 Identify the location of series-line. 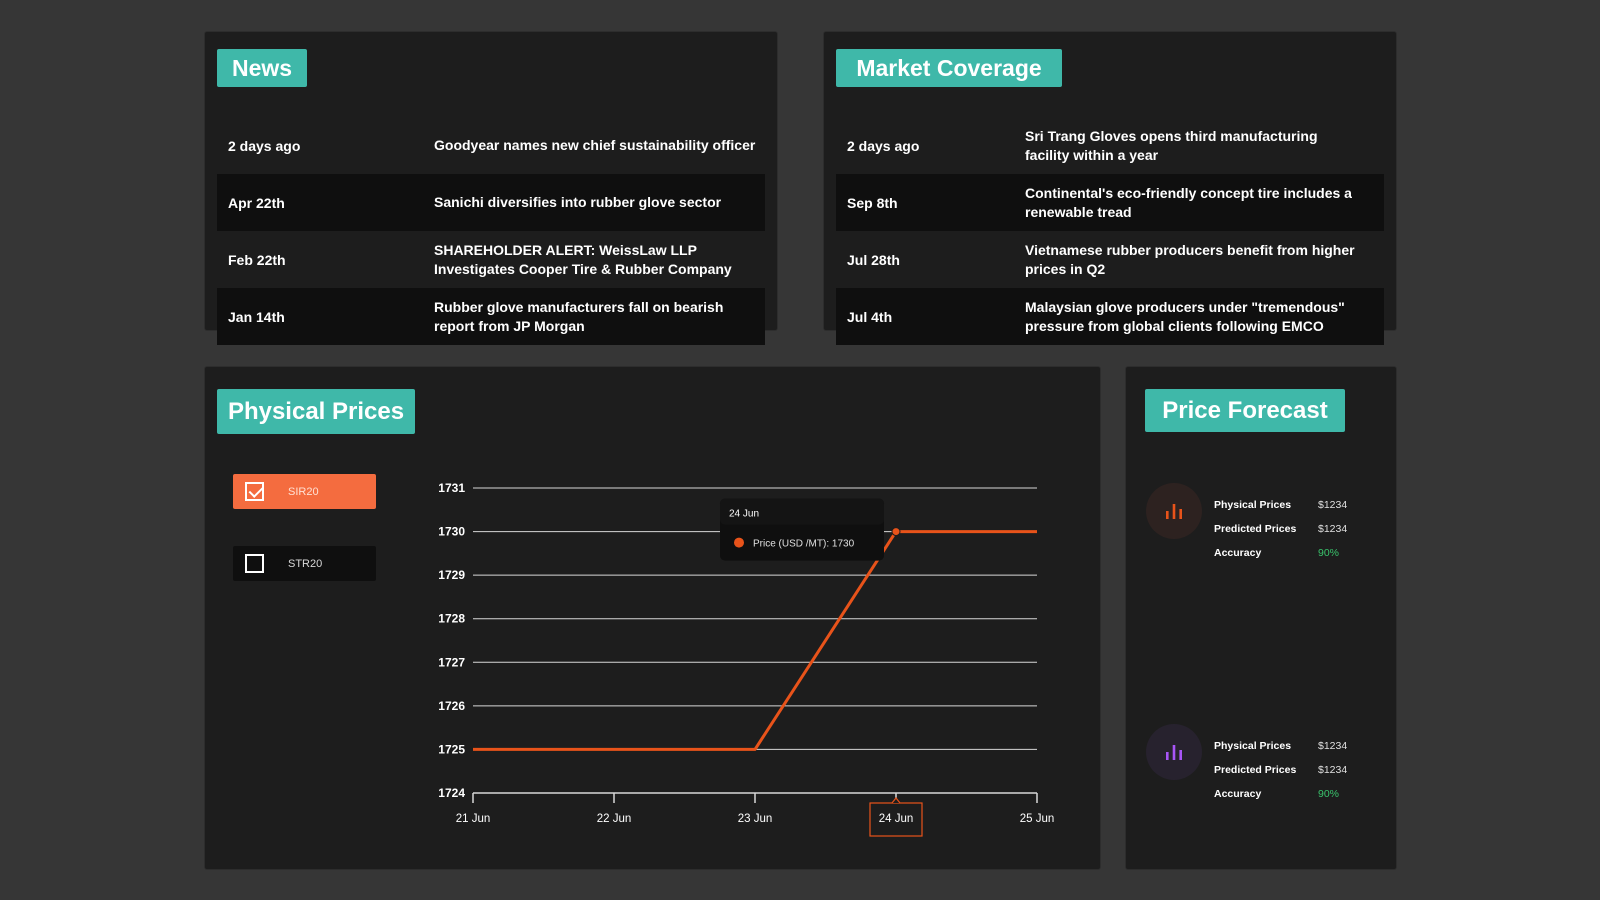
(755, 640).